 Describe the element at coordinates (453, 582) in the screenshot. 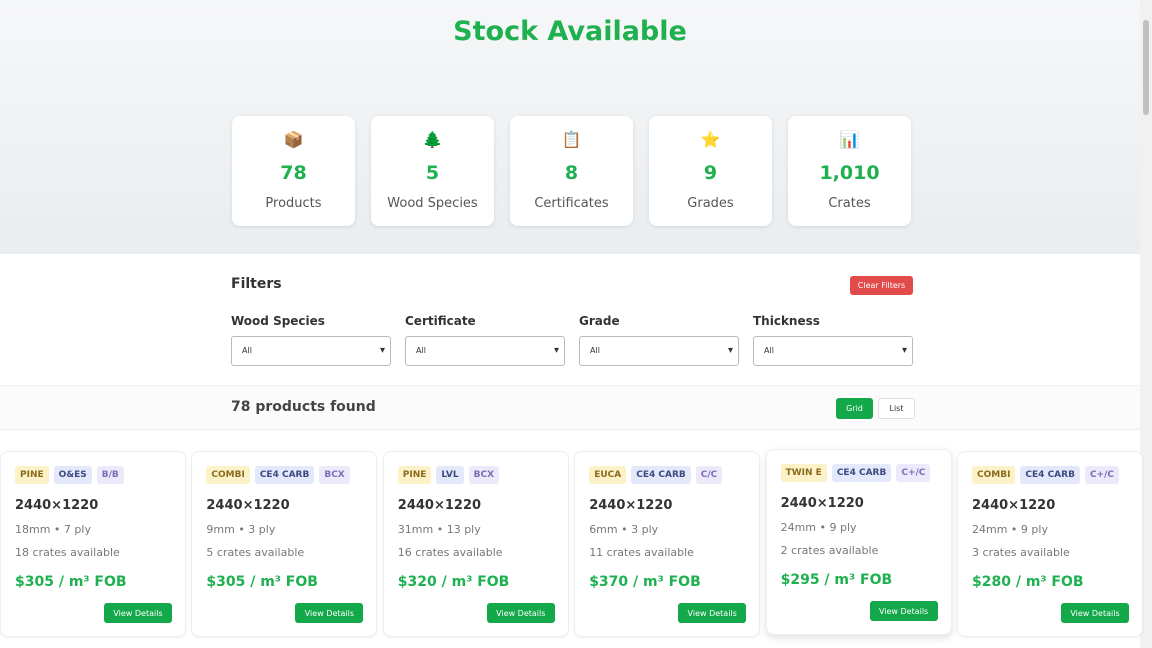

I see `product-price: $320 / m³ FOB` at that location.